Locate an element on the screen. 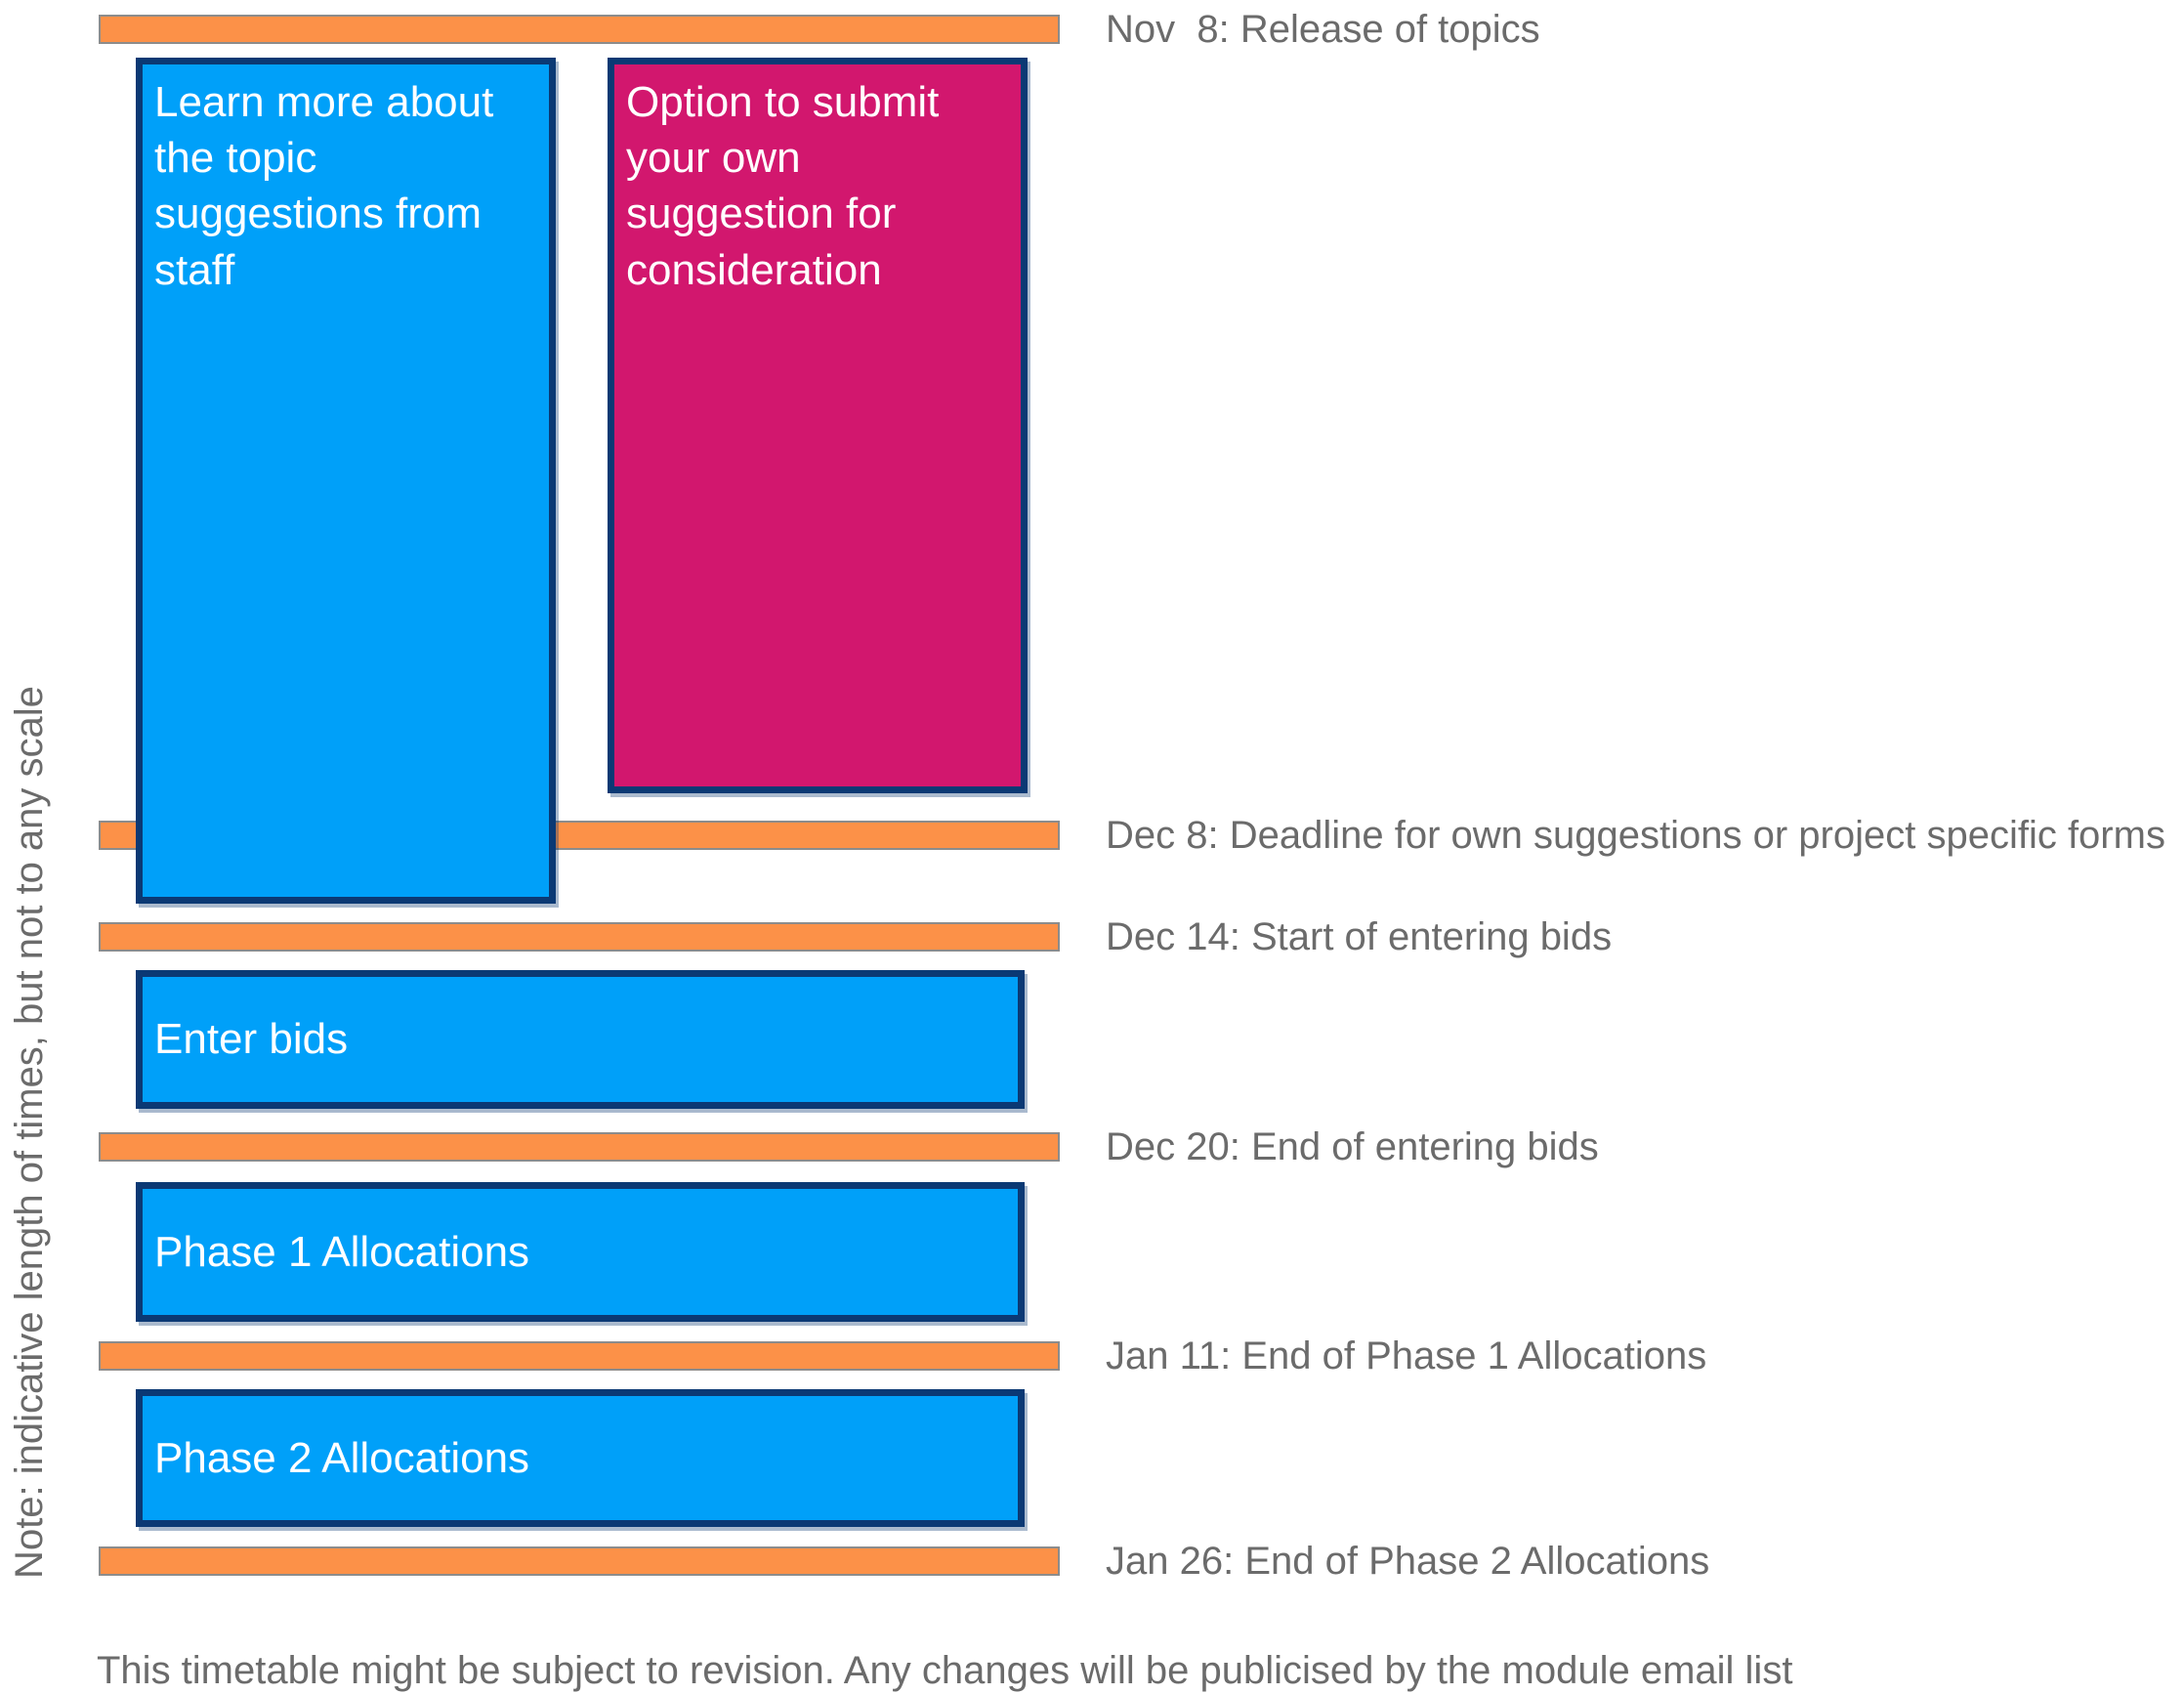  timeline-bar-jan11 is located at coordinates (579, 1356).